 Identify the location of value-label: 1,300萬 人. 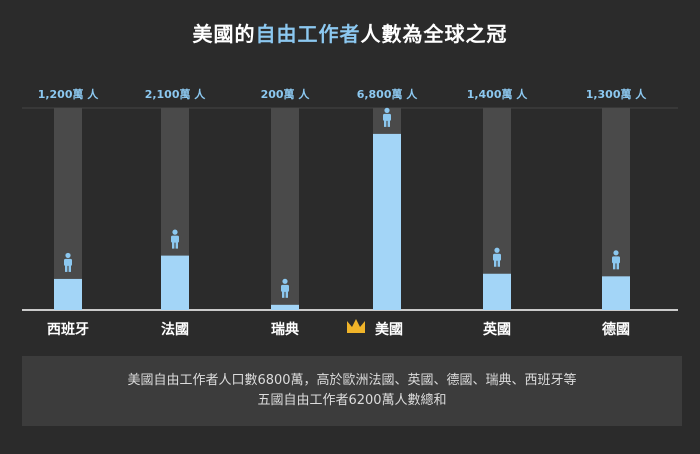
(617, 94).